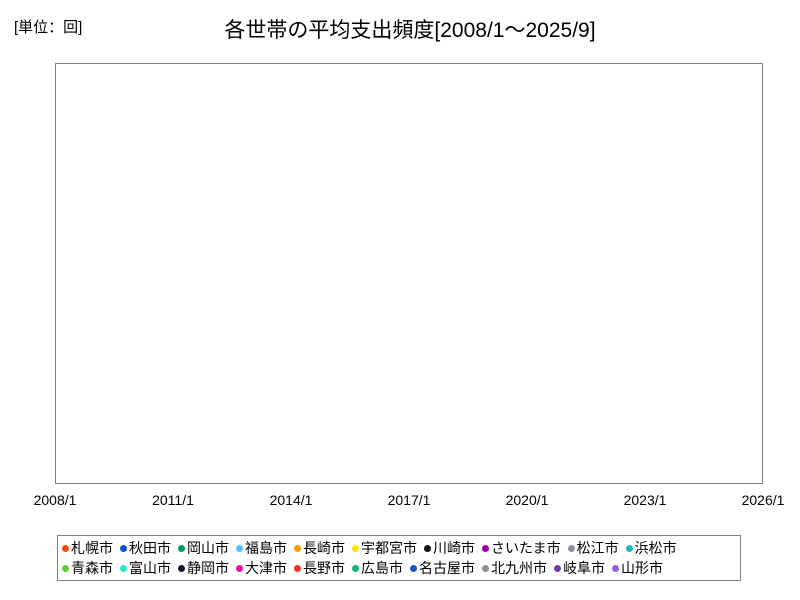  What do you see at coordinates (55, 500) in the screenshot?
I see `x-tick-label: 2008/1` at bounding box center [55, 500].